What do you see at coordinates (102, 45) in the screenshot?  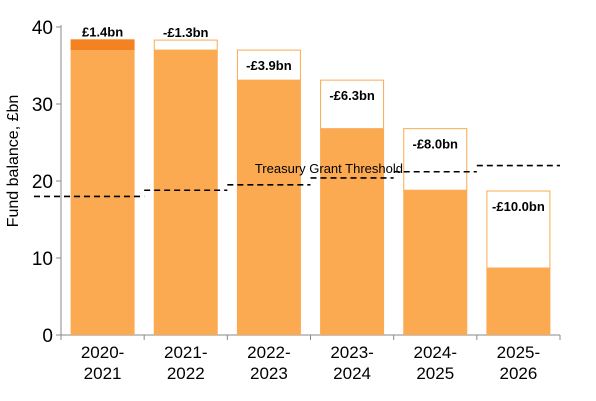 I see `increase-bar` at bounding box center [102, 45].